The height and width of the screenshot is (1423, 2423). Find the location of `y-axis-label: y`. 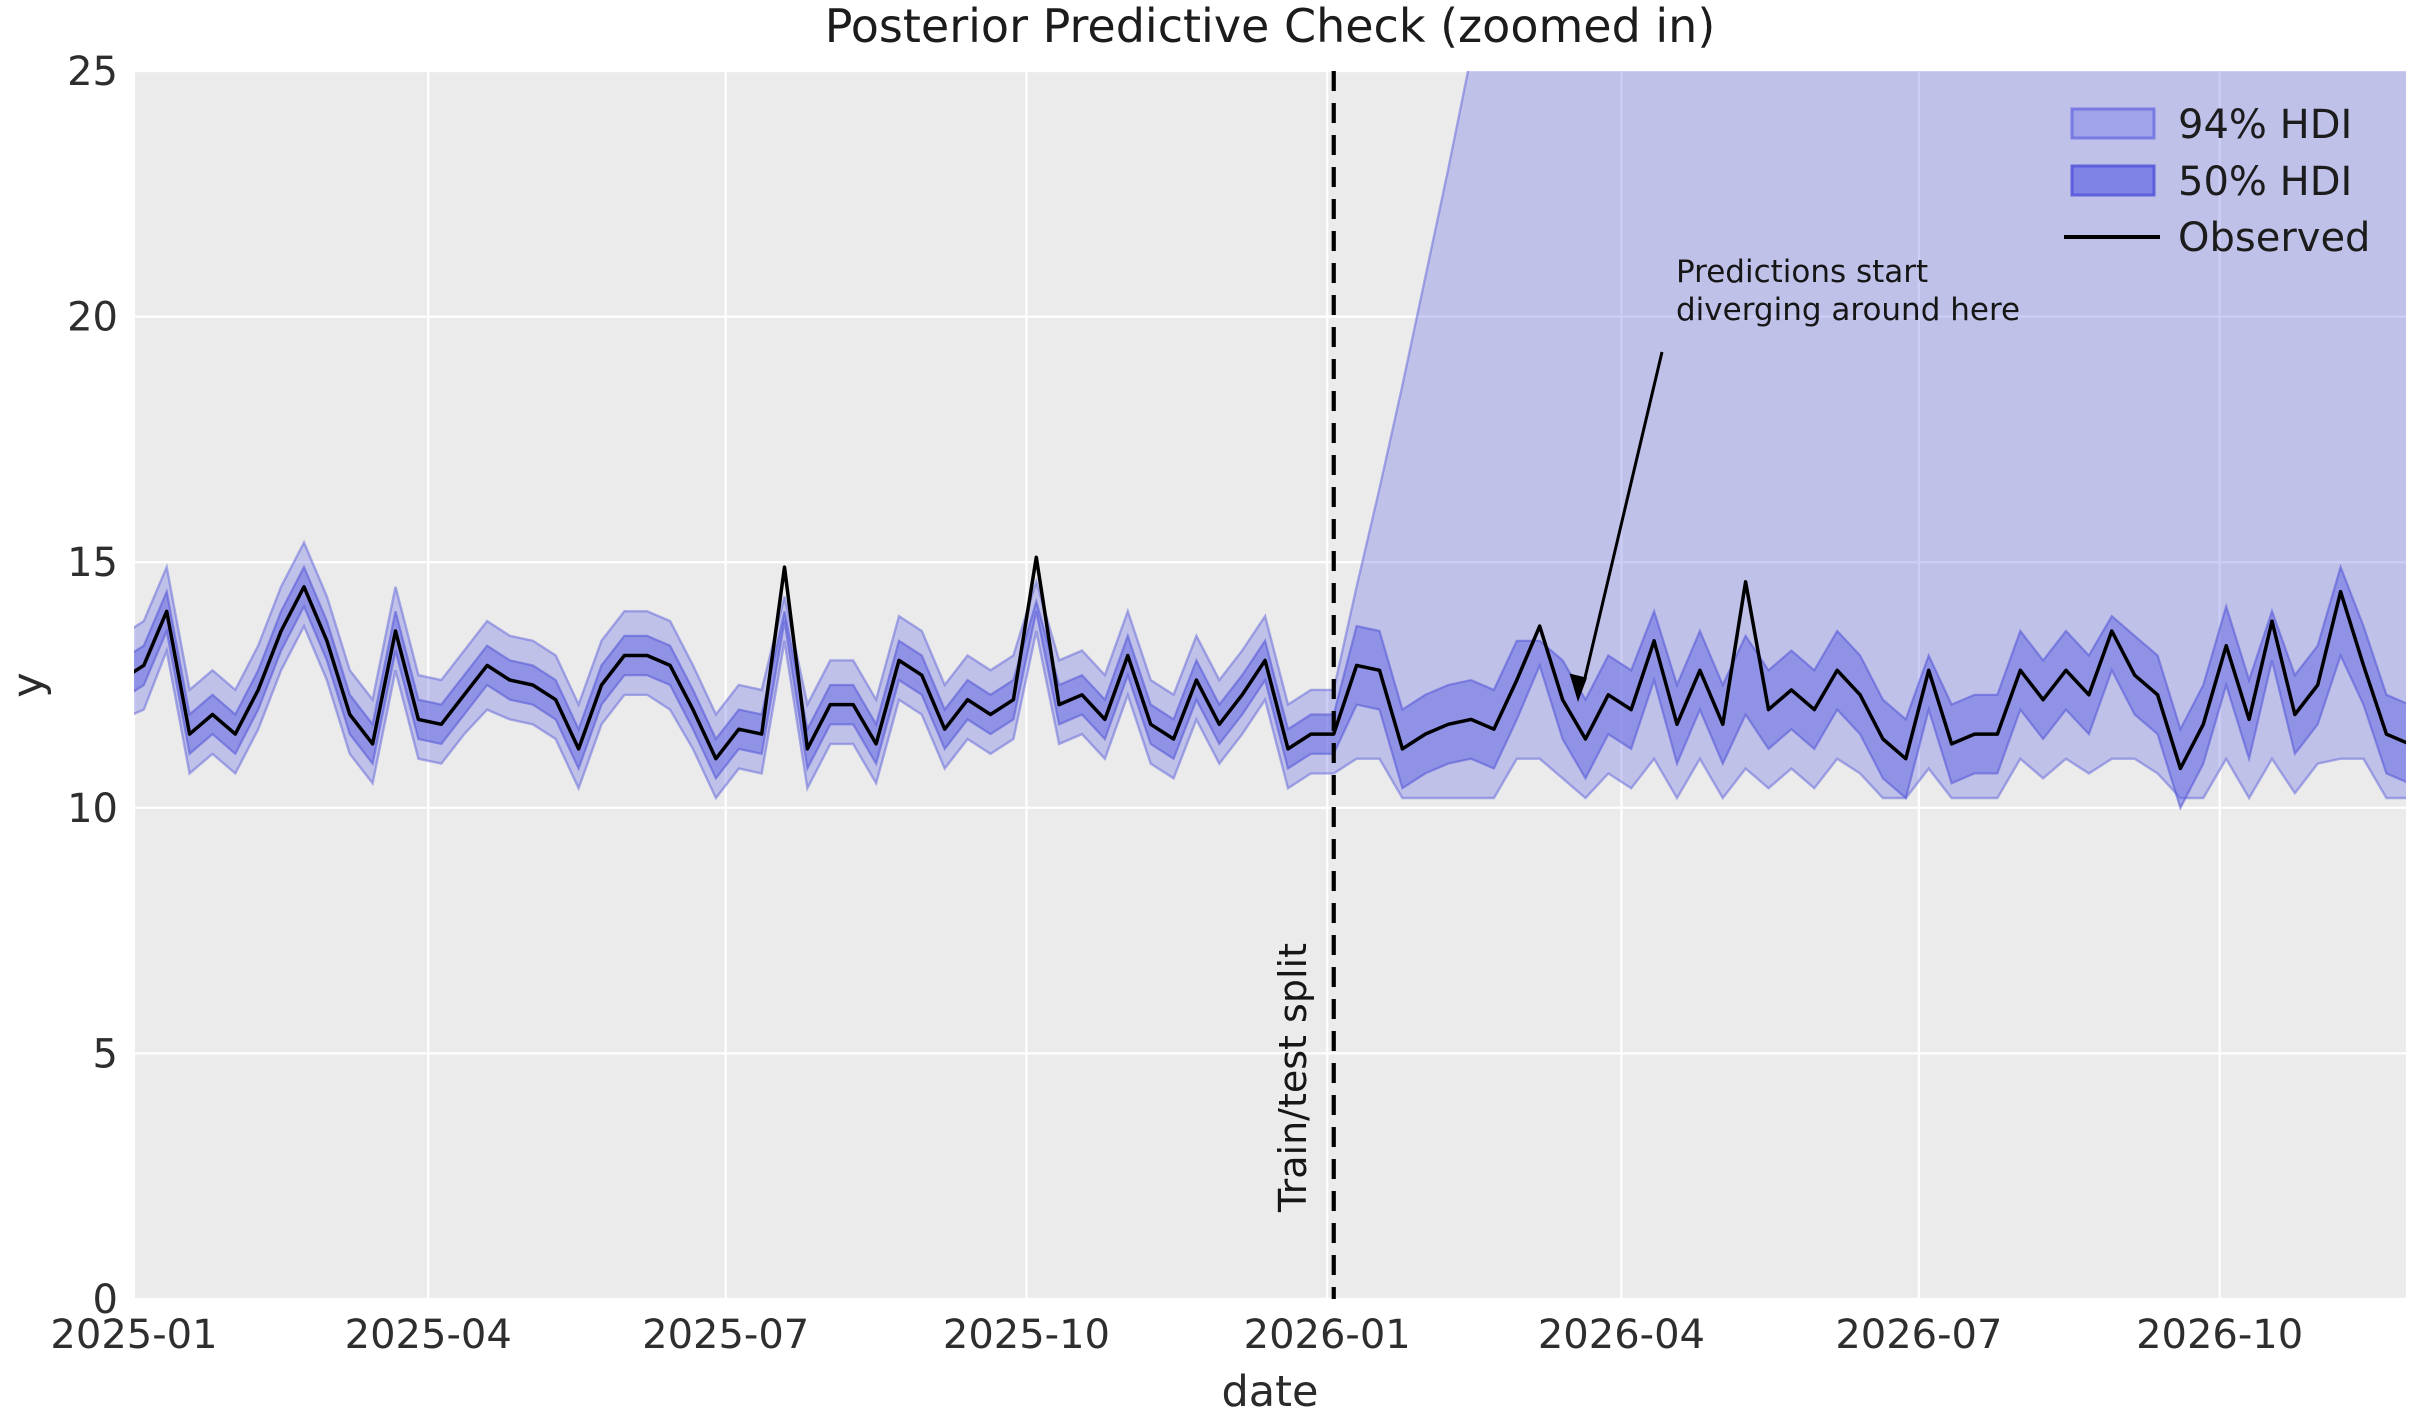

y-axis-label: y is located at coordinates (28, 684).